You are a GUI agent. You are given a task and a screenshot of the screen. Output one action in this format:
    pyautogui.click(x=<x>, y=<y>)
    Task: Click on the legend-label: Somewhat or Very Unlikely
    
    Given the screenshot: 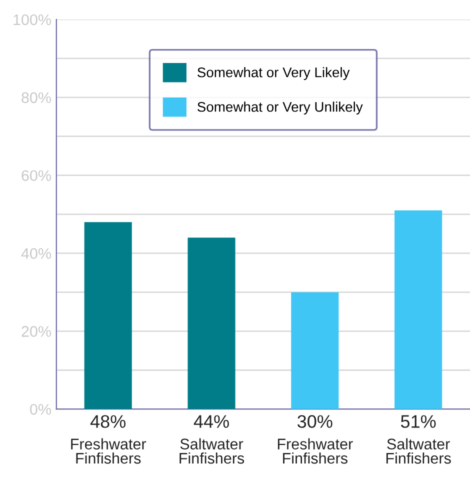 What is the action you would take?
    pyautogui.click(x=280, y=108)
    